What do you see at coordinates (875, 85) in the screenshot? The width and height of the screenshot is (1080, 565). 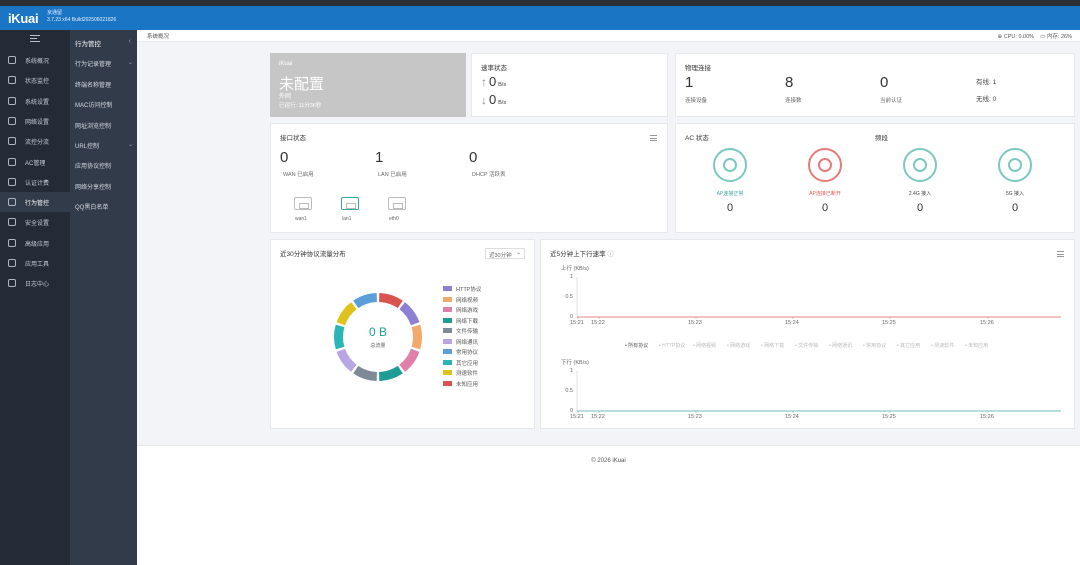 I see `physical-connection-card: 物理连接 1 连接设备 8 连接数 0 当前认证 有线: 1 无线: 0` at bounding box center [875, 85].